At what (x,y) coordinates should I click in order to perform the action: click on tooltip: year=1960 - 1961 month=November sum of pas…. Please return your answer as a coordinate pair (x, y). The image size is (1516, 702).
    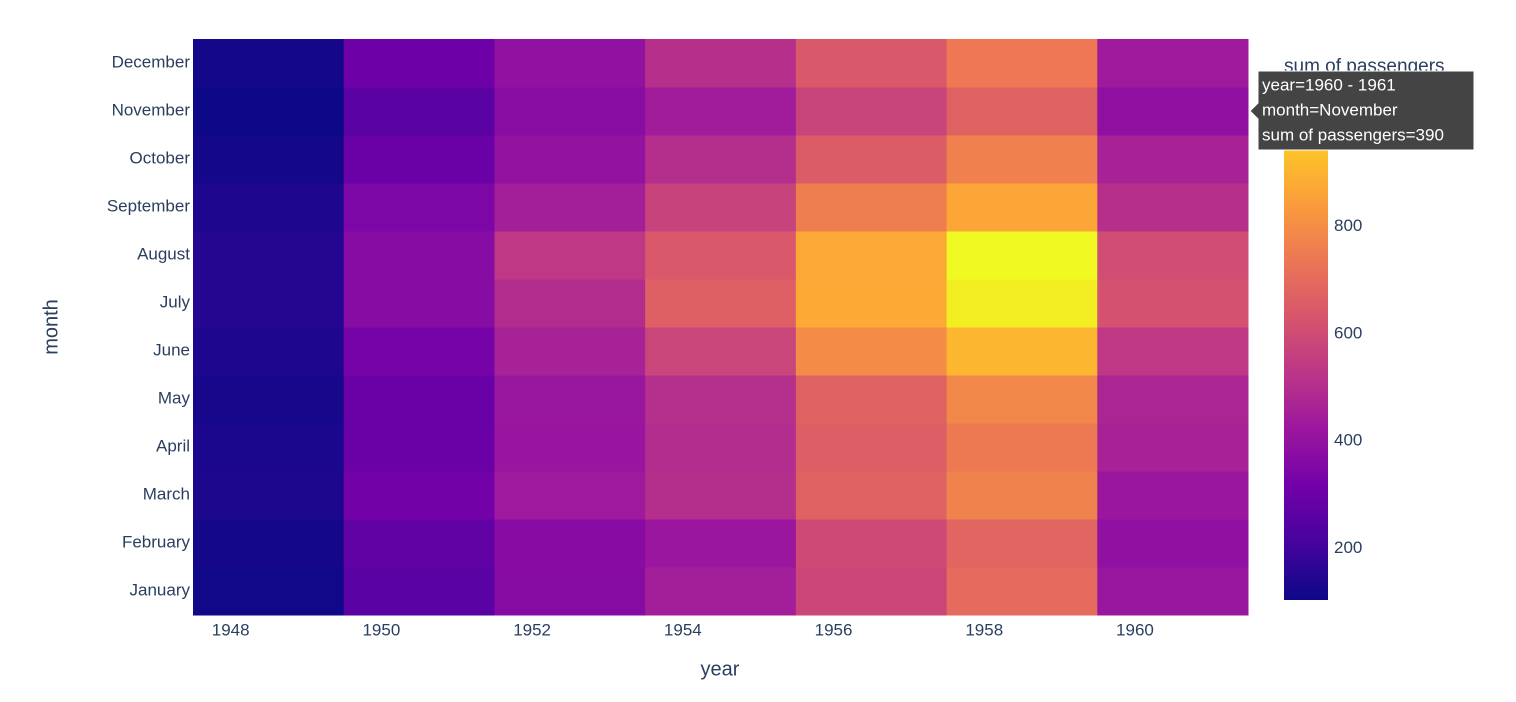
    Looking at the image, I should click on (1362, 110).